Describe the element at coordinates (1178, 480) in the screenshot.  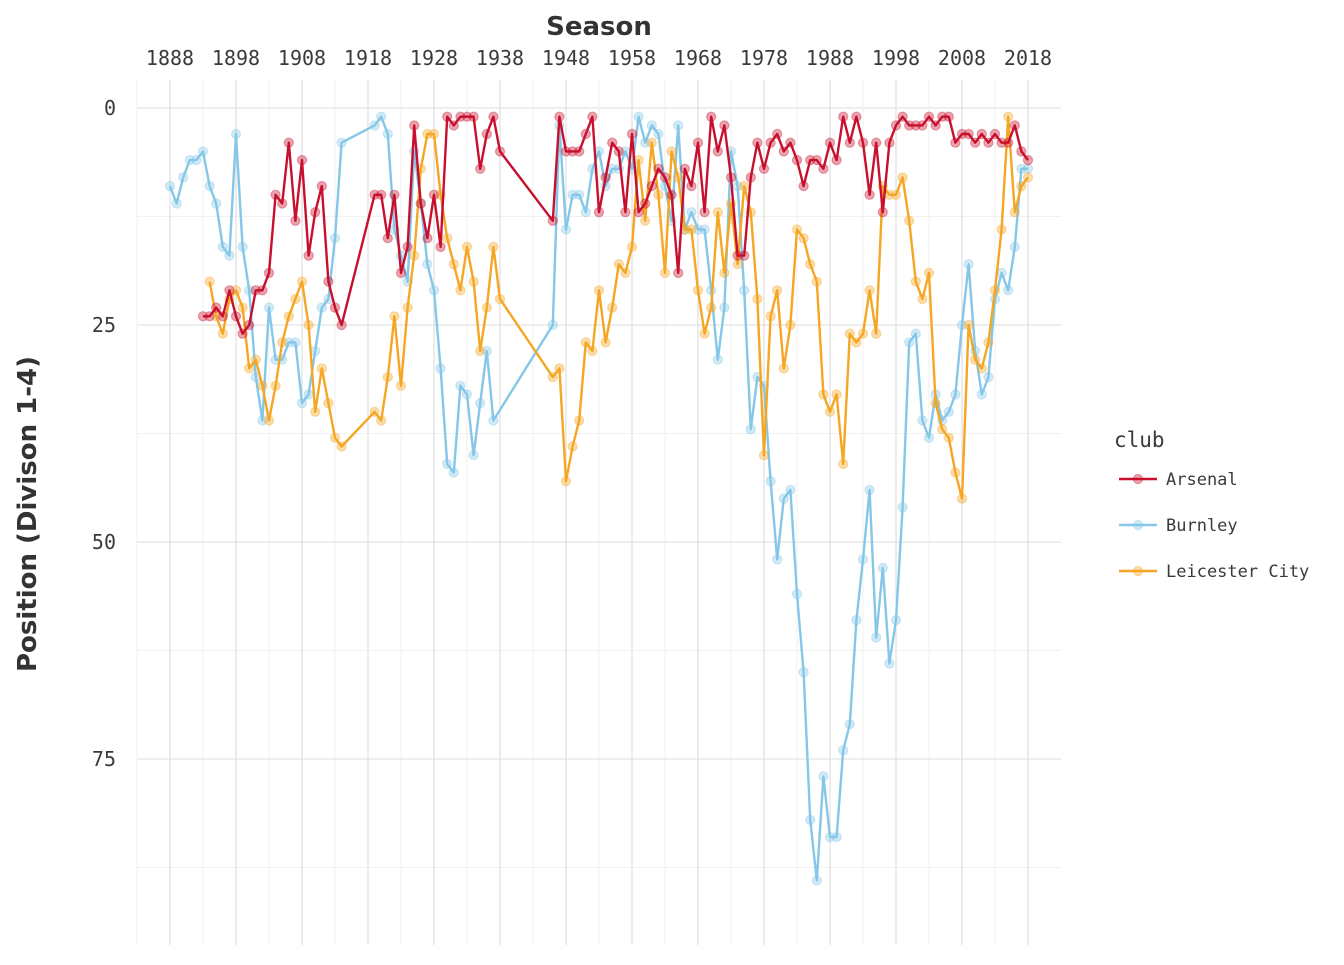
I see `legend-item-arsenal: Arsenal` at that location.